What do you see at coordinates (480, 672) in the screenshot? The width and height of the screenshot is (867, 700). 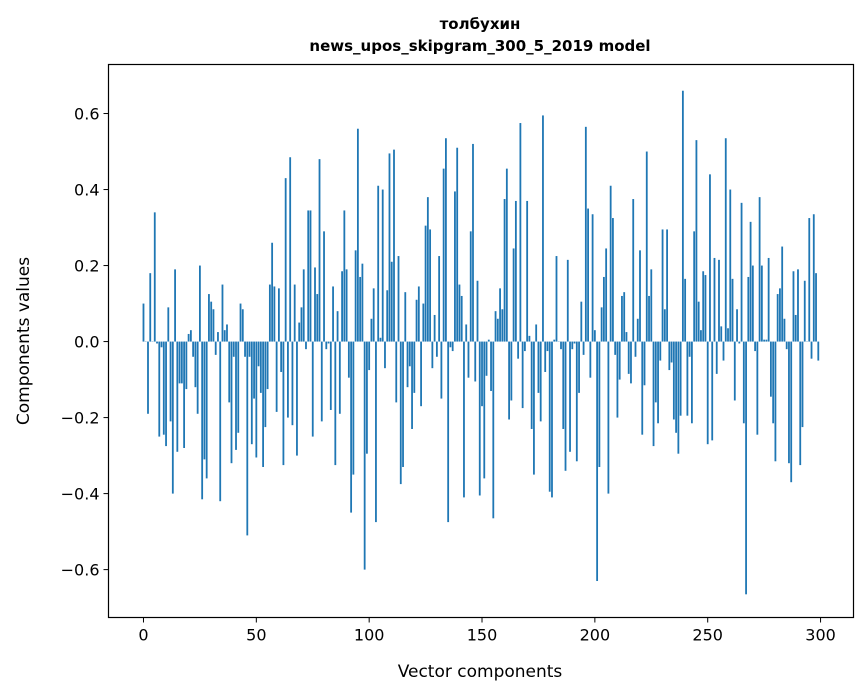 I see `x-axis-label: Vector components` at bounding box center [480, 672].